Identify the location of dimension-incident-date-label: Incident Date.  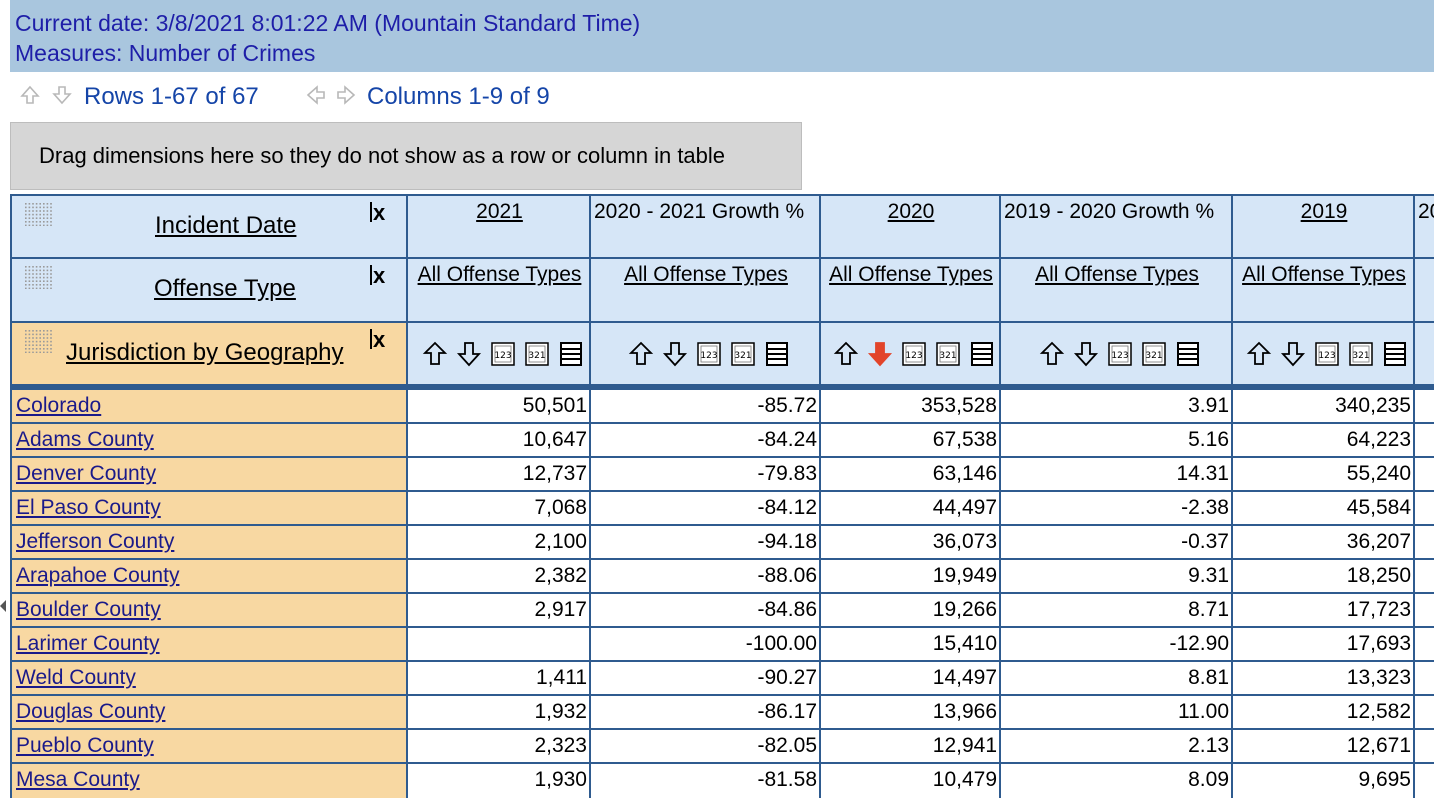
(226, 225).